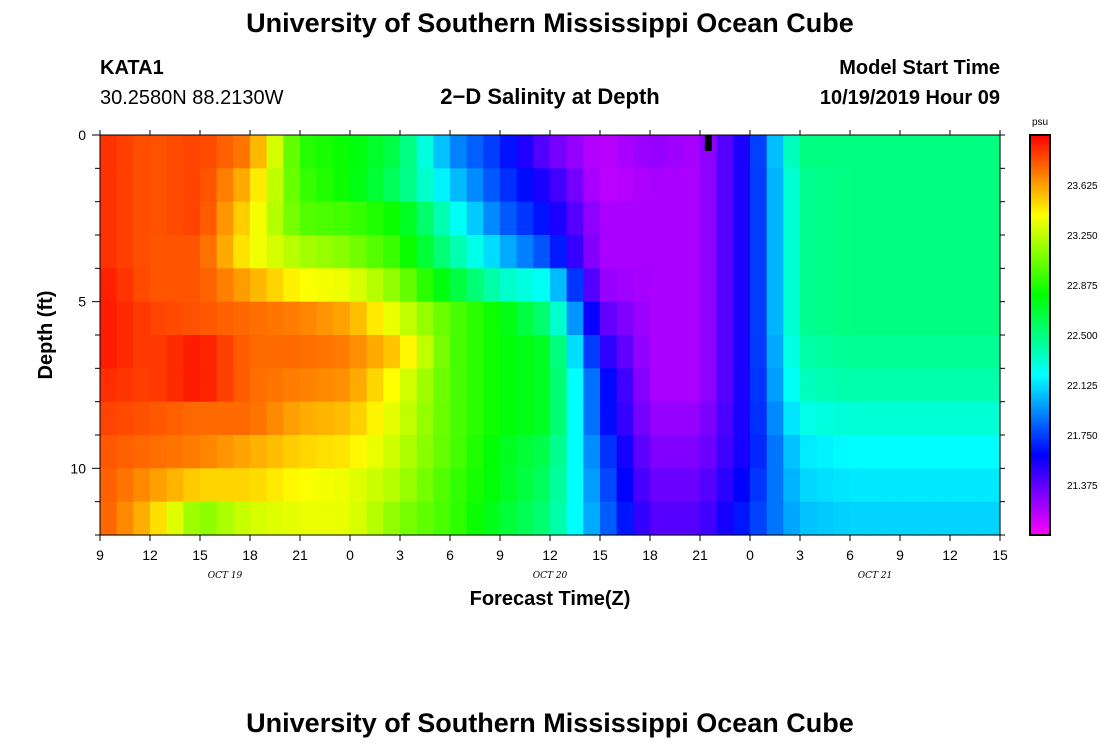 Image resolution: width=1100 pixels, height=750 pixels. What do you see at coordinates (850, 555) in the screenshot?
I see `x-tick-label: 6` at bounding box center [850, 555].